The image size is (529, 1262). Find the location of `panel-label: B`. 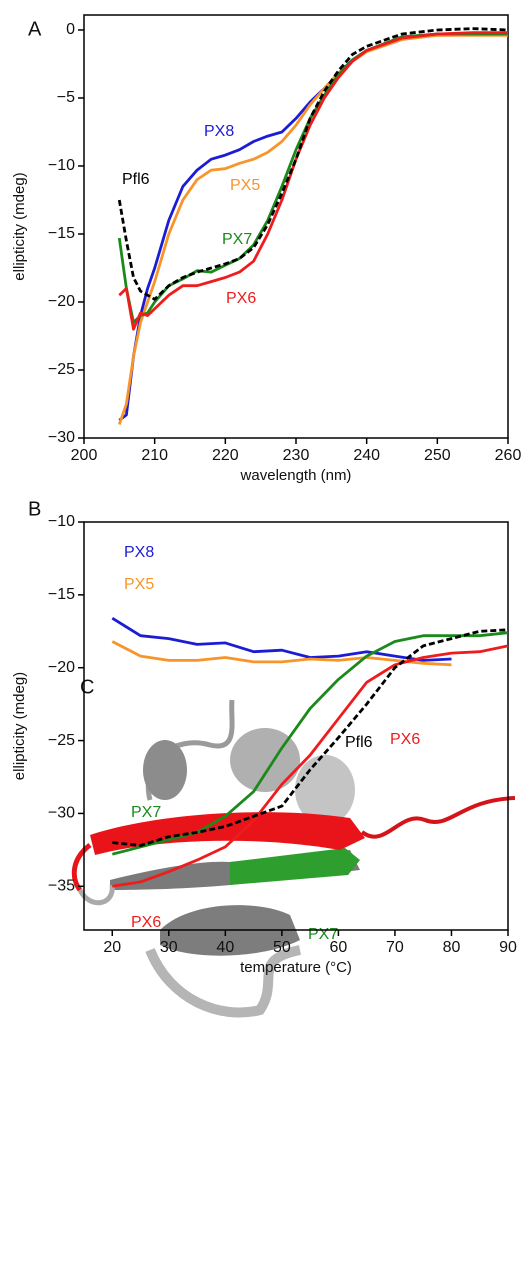

panel-label: B is located at coordinates (34, 509).